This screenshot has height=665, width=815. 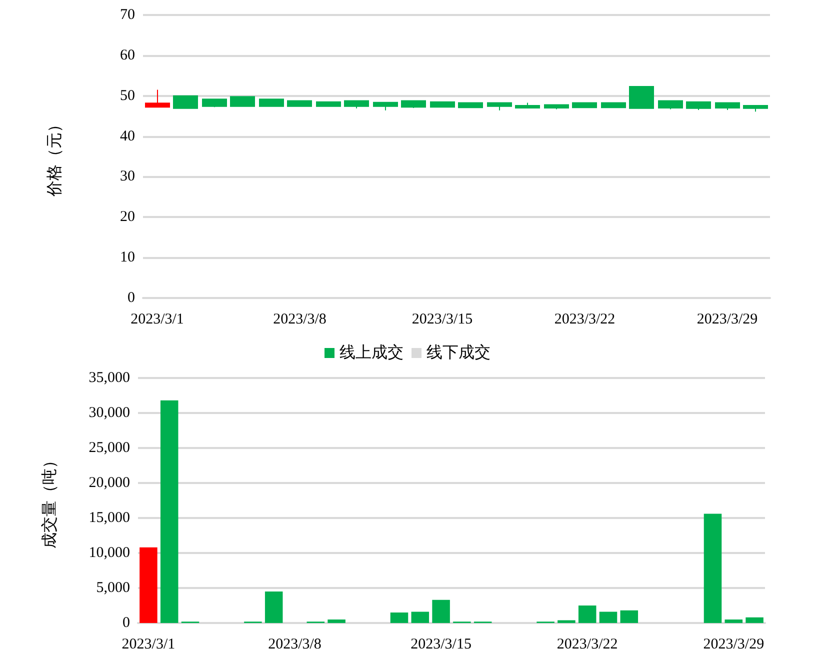 I want to click on y-tick-label: 10, so click(x=127, y=258).